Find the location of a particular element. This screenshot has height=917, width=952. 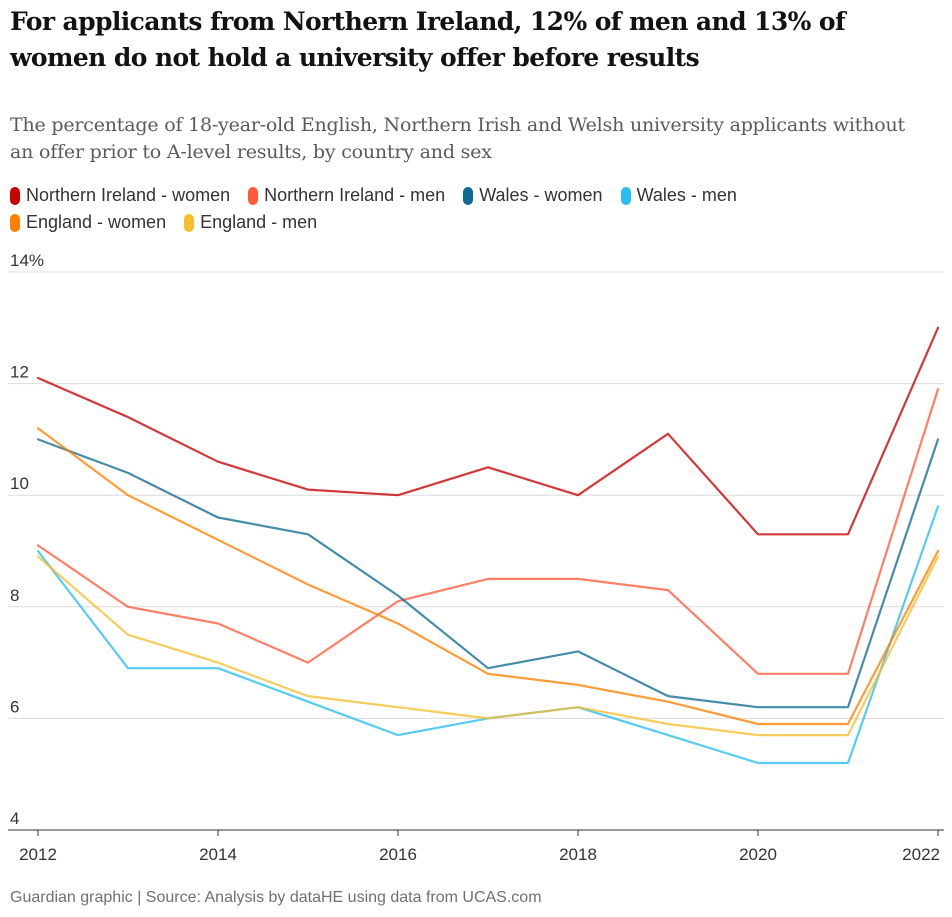

y-tick-label-14: 14% is located at coordinates (27, 260).